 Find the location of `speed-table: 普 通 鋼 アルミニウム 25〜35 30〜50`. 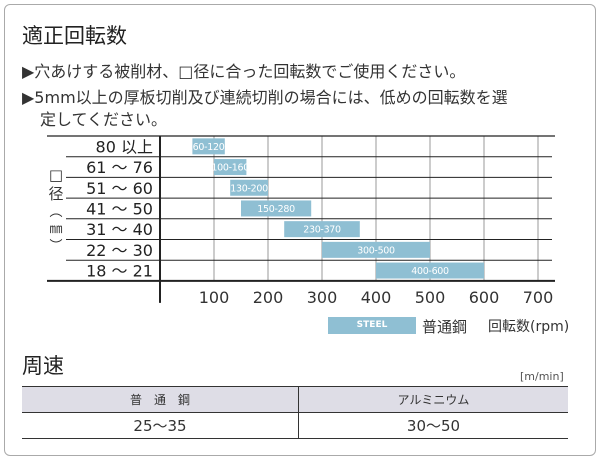

speed-table: 普 通 鋼 アルミニウム 25〜35 30〜50 is located at coordinates (295, 412).